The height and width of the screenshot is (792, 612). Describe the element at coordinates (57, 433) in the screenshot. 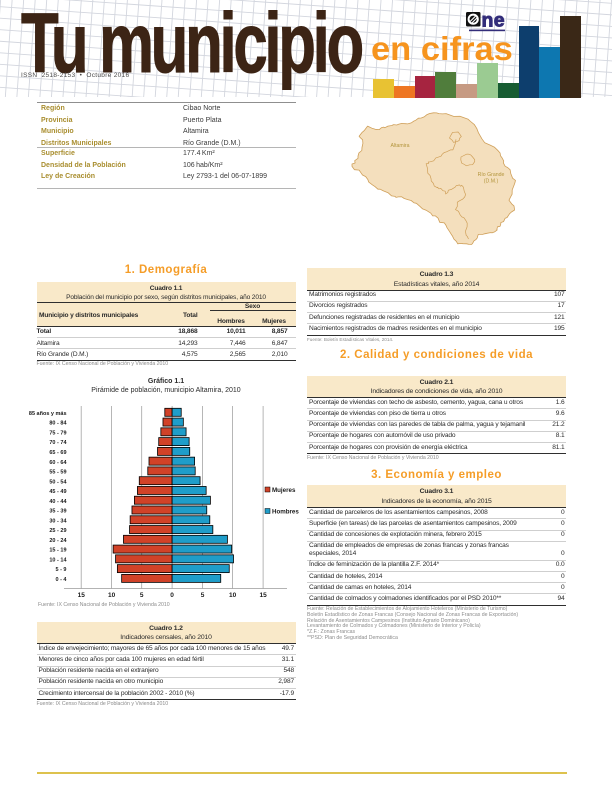

I see `svg-text: 75 - 79` at that location.